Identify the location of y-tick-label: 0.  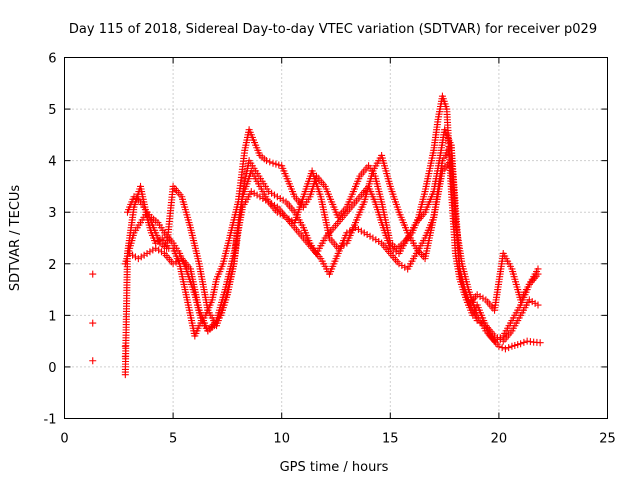
(52, 368).